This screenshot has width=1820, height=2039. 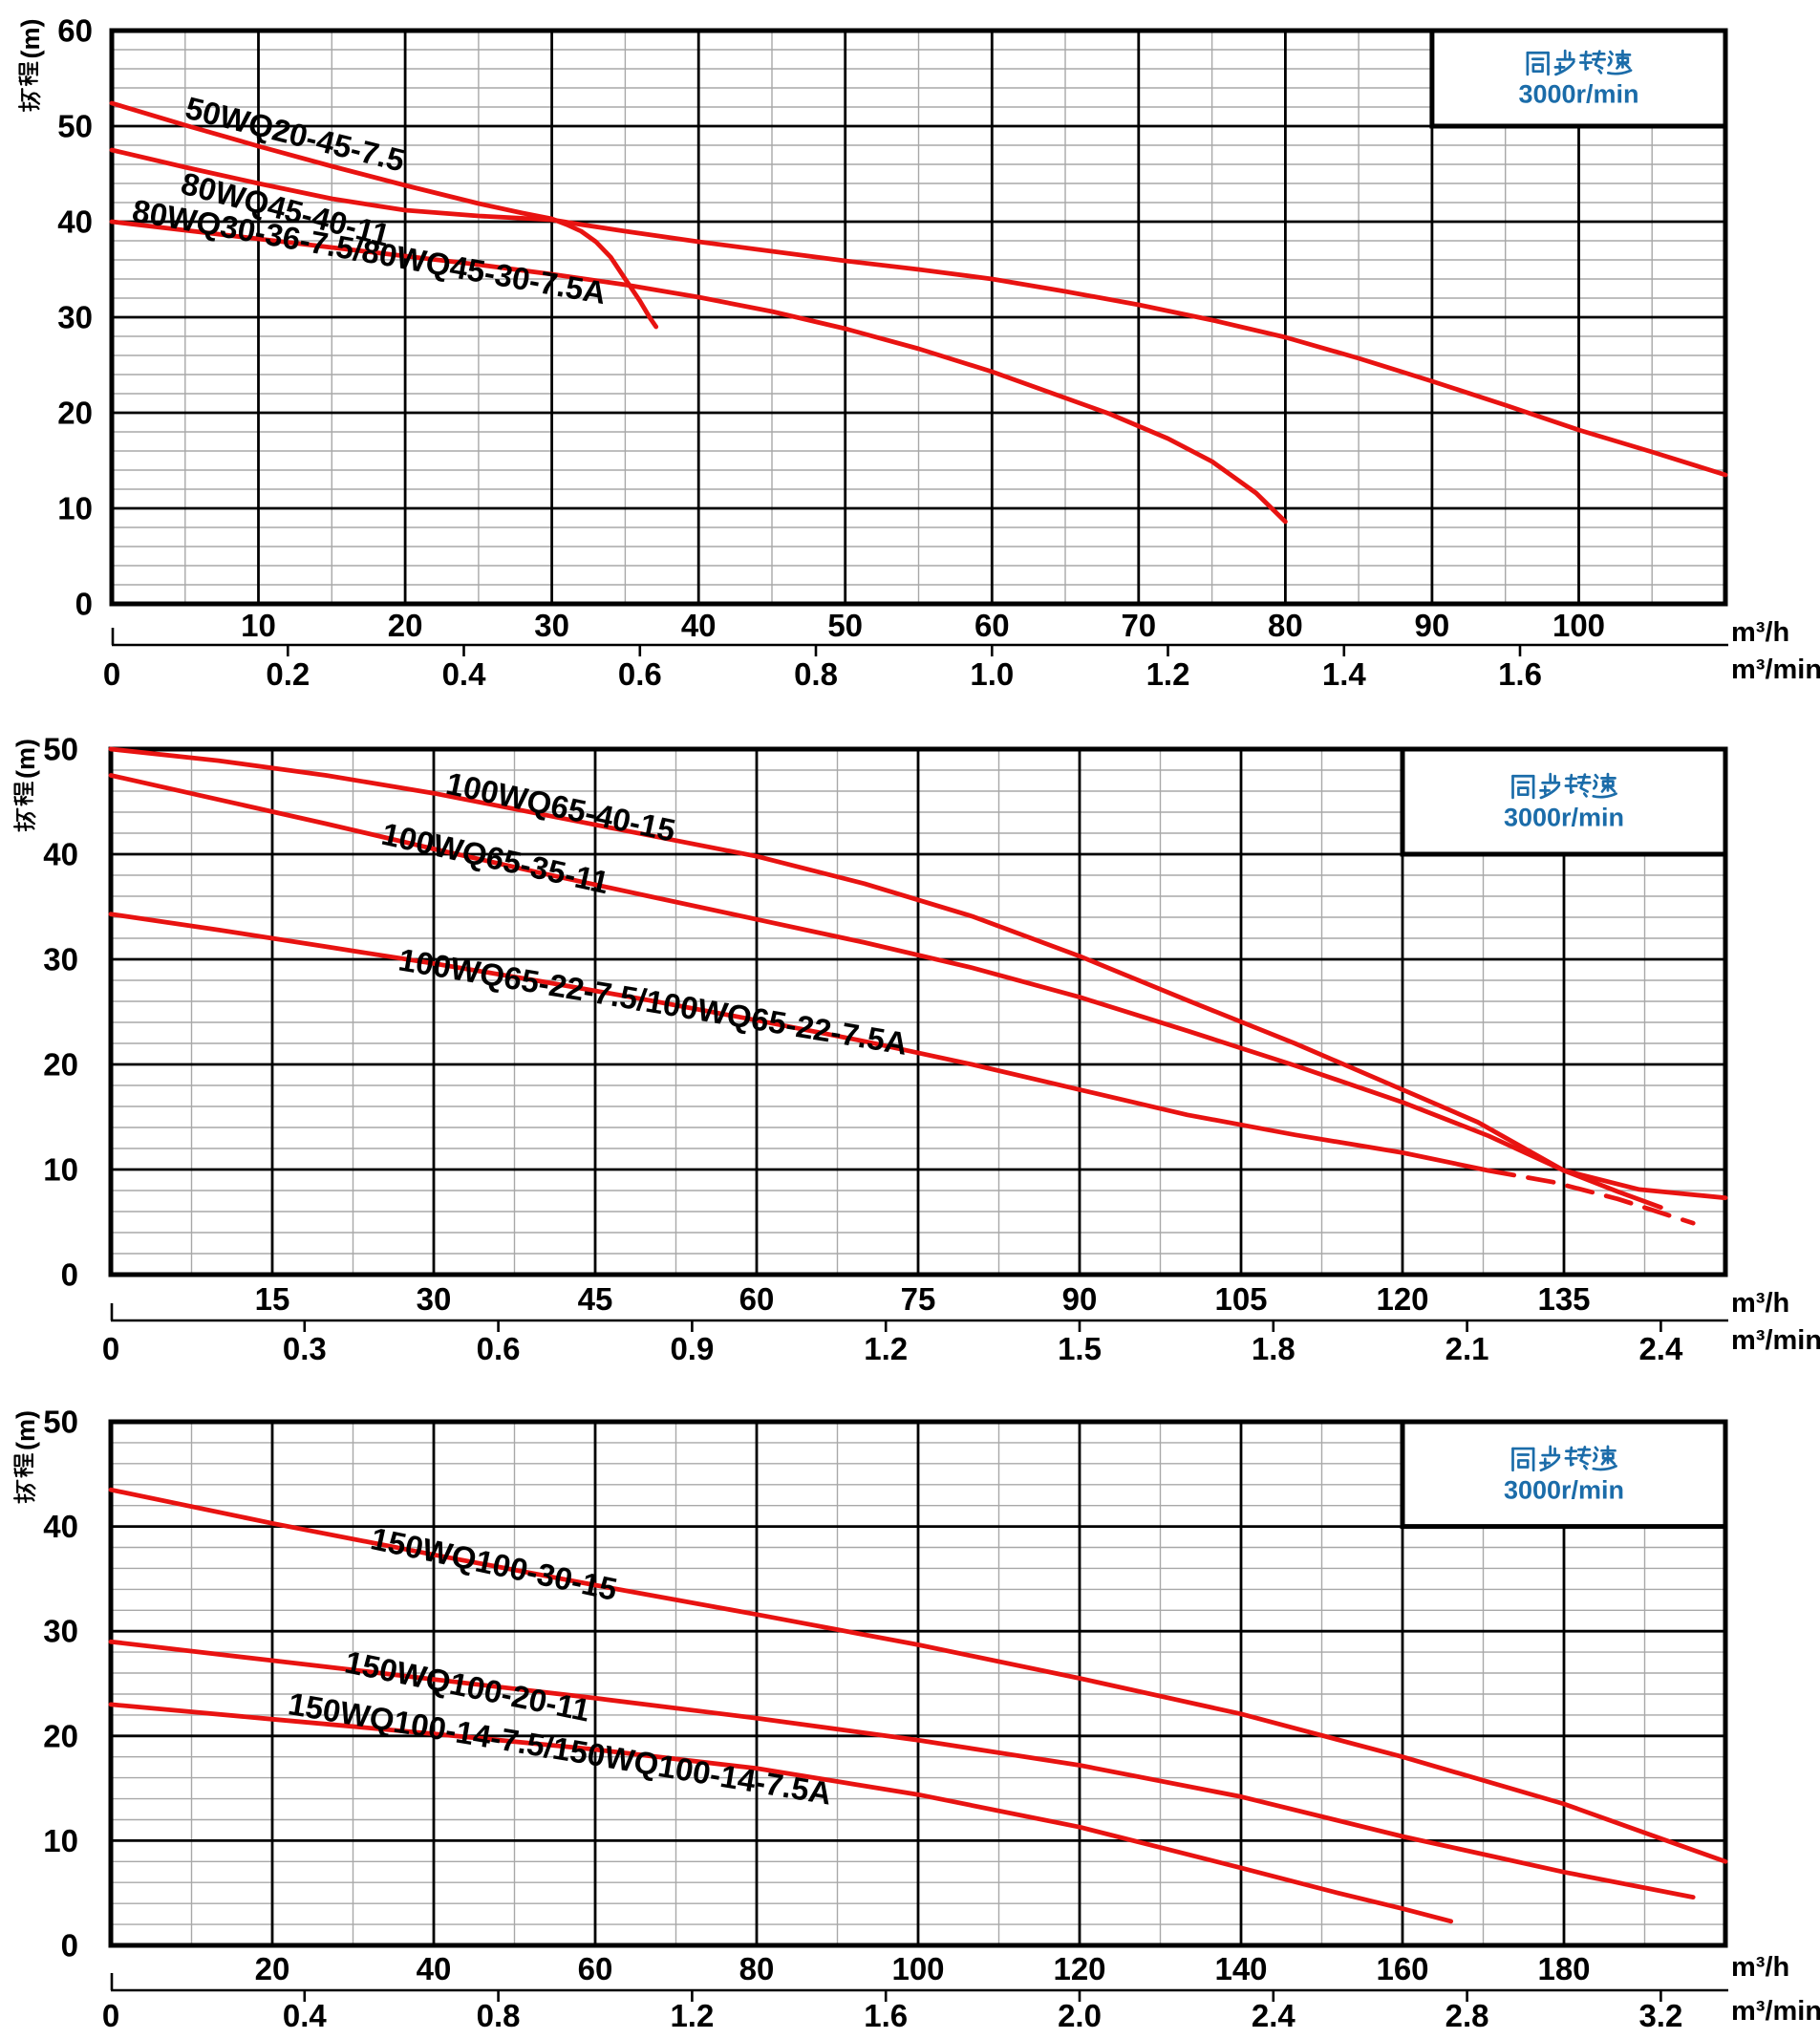 What do you see at coordinates (1564, 1969) in the screenshot?
I see `svg-text: 180` at bounding box center [1564, 1969].